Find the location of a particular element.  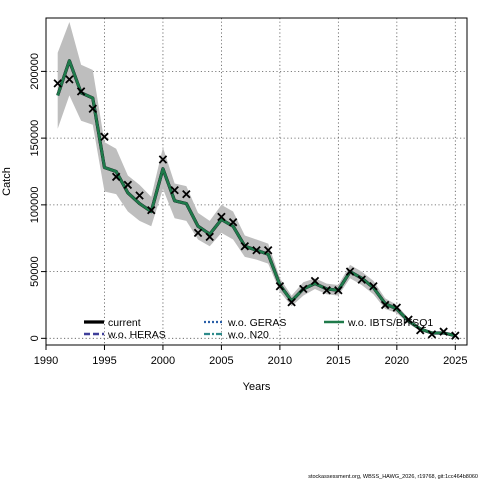

observed-point-1995 is located at coordinates (104, 137).